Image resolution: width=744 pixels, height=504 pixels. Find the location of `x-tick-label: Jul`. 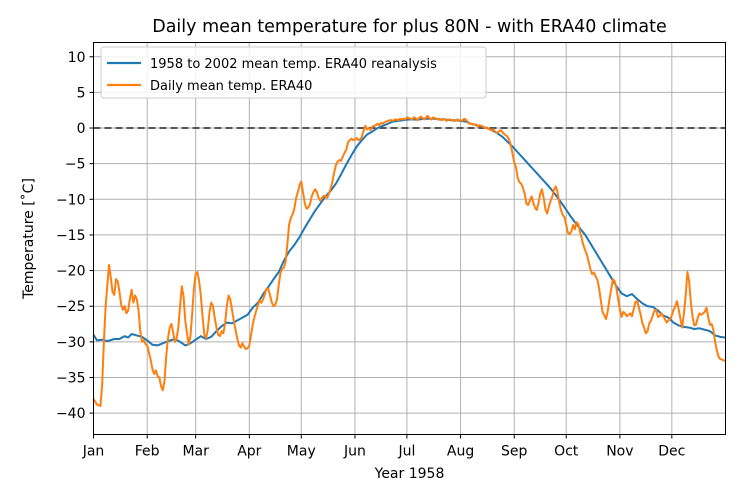

x-tick-label: Jul is located at coordinates (406, 452).